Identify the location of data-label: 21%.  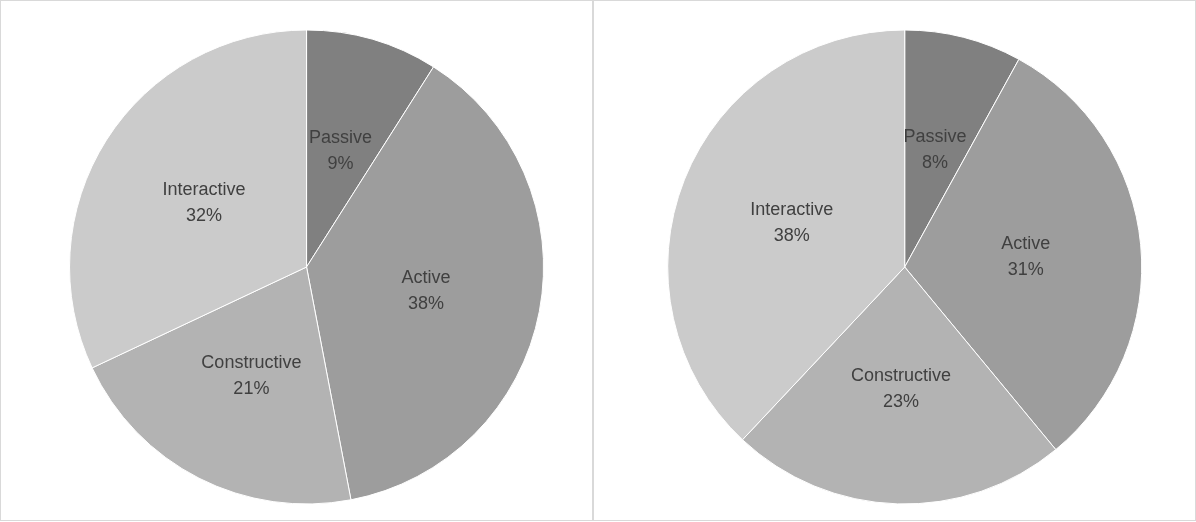
(251, 388).